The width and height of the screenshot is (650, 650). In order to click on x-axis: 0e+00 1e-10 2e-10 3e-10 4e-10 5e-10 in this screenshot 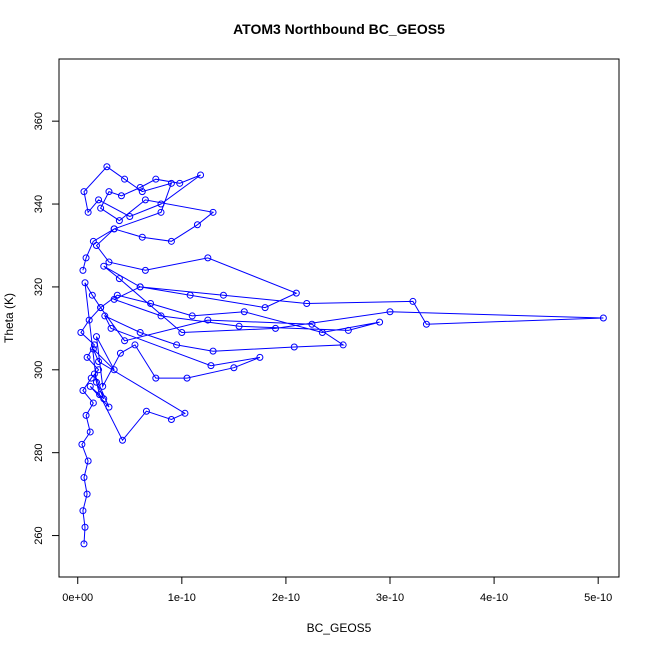, I will do `click(337, 590)`.